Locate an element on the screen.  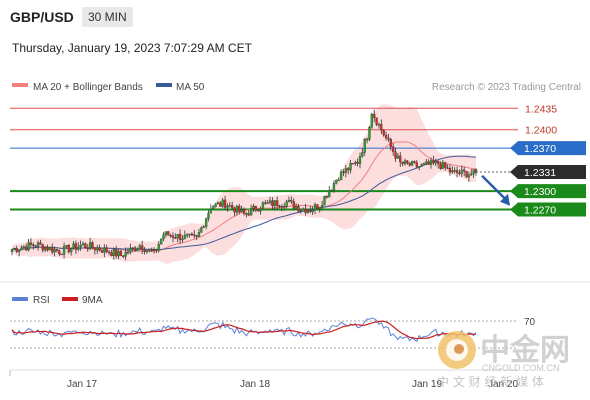
level-label: 1.2270 is located at coordinates (540, 210).